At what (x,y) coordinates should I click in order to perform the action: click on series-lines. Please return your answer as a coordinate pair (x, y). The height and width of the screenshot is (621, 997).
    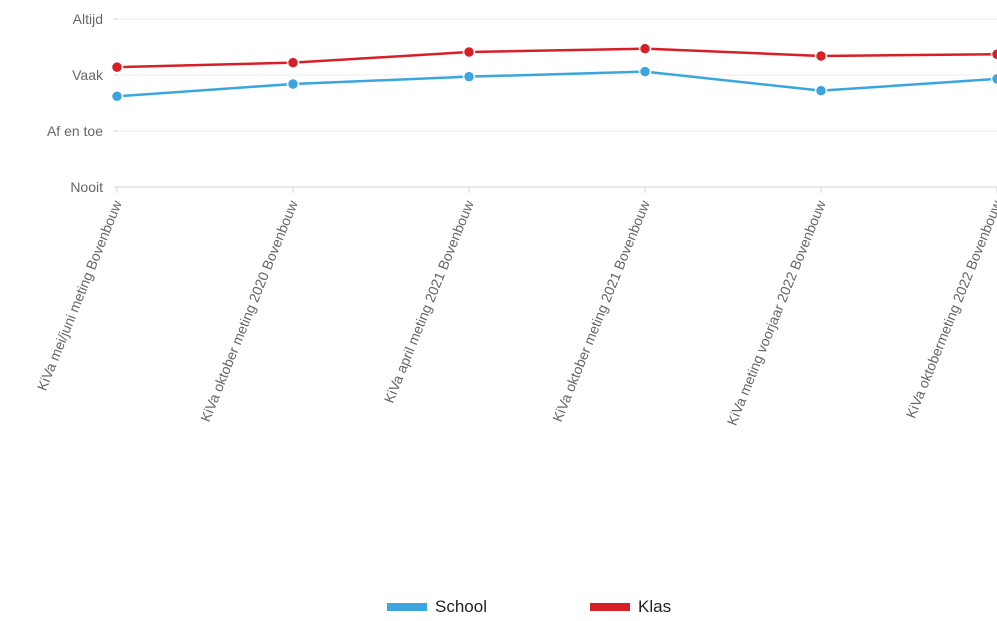
    Looking at the image, I should click on (556, 72).